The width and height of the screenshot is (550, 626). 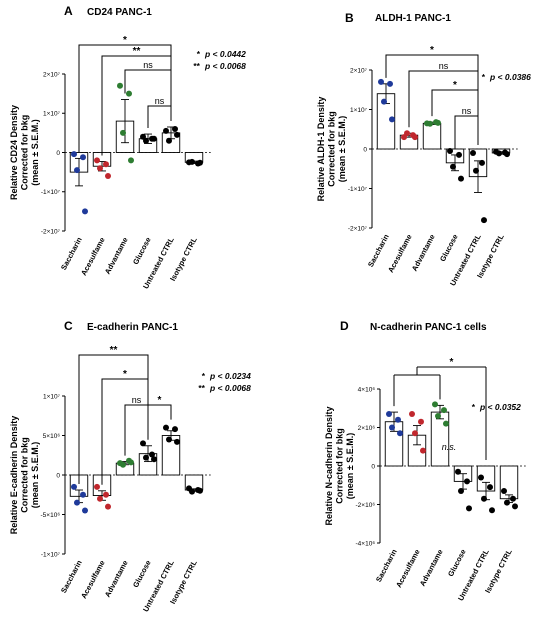 What do you see at coordinates (196, 66) in the screenshot?
I see `legend-stars: **` at bounding box center [196, 66].